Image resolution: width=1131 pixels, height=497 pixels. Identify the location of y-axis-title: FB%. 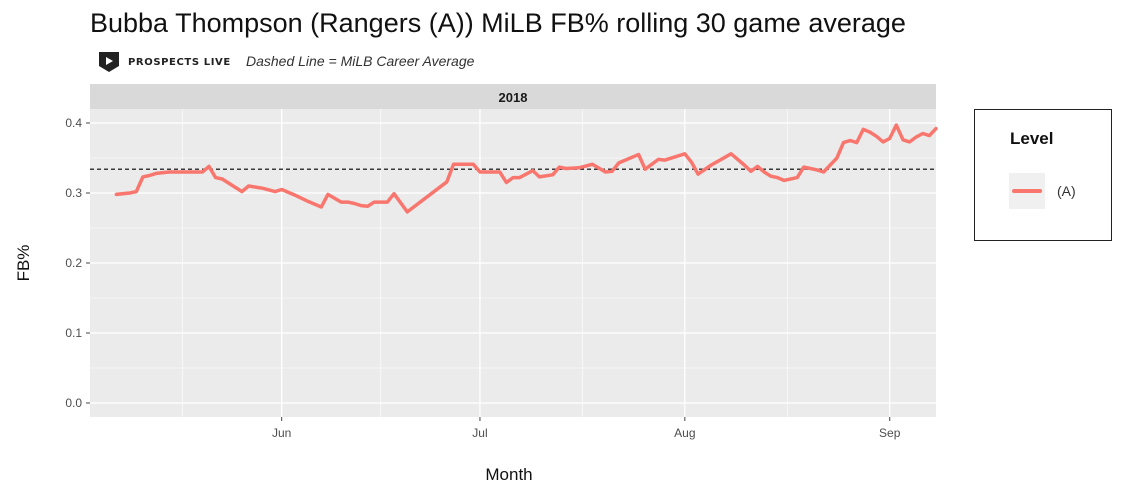
(23, 263).